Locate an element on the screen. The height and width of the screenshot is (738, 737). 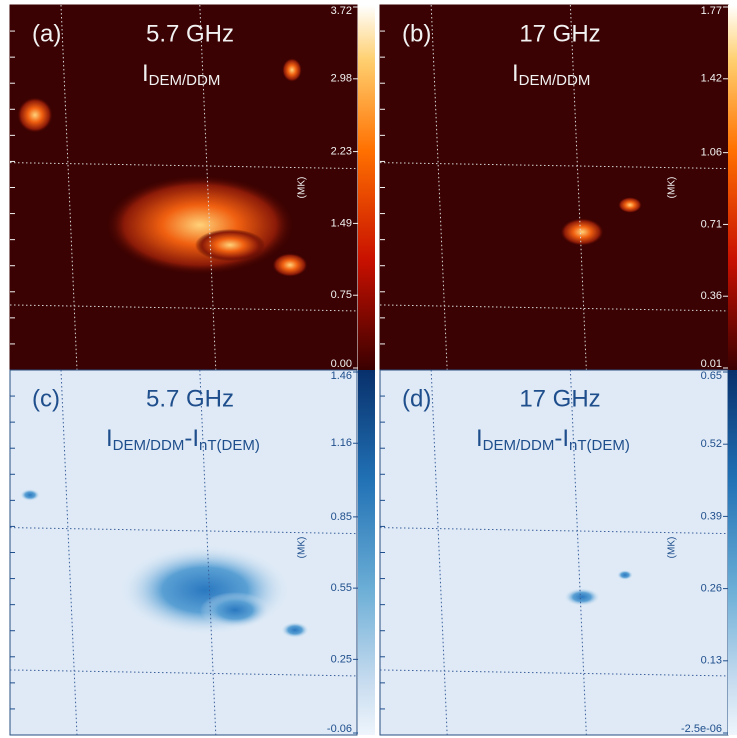
colorbar-tick-label: 0.00 is located at coordinates (341, 364).